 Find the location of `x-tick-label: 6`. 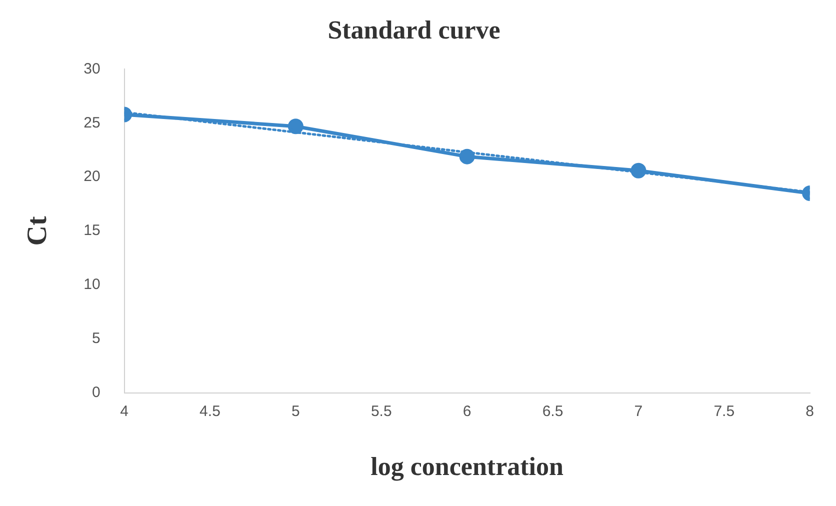

x-tick-label: 6 is located at coordinates (467, 411).